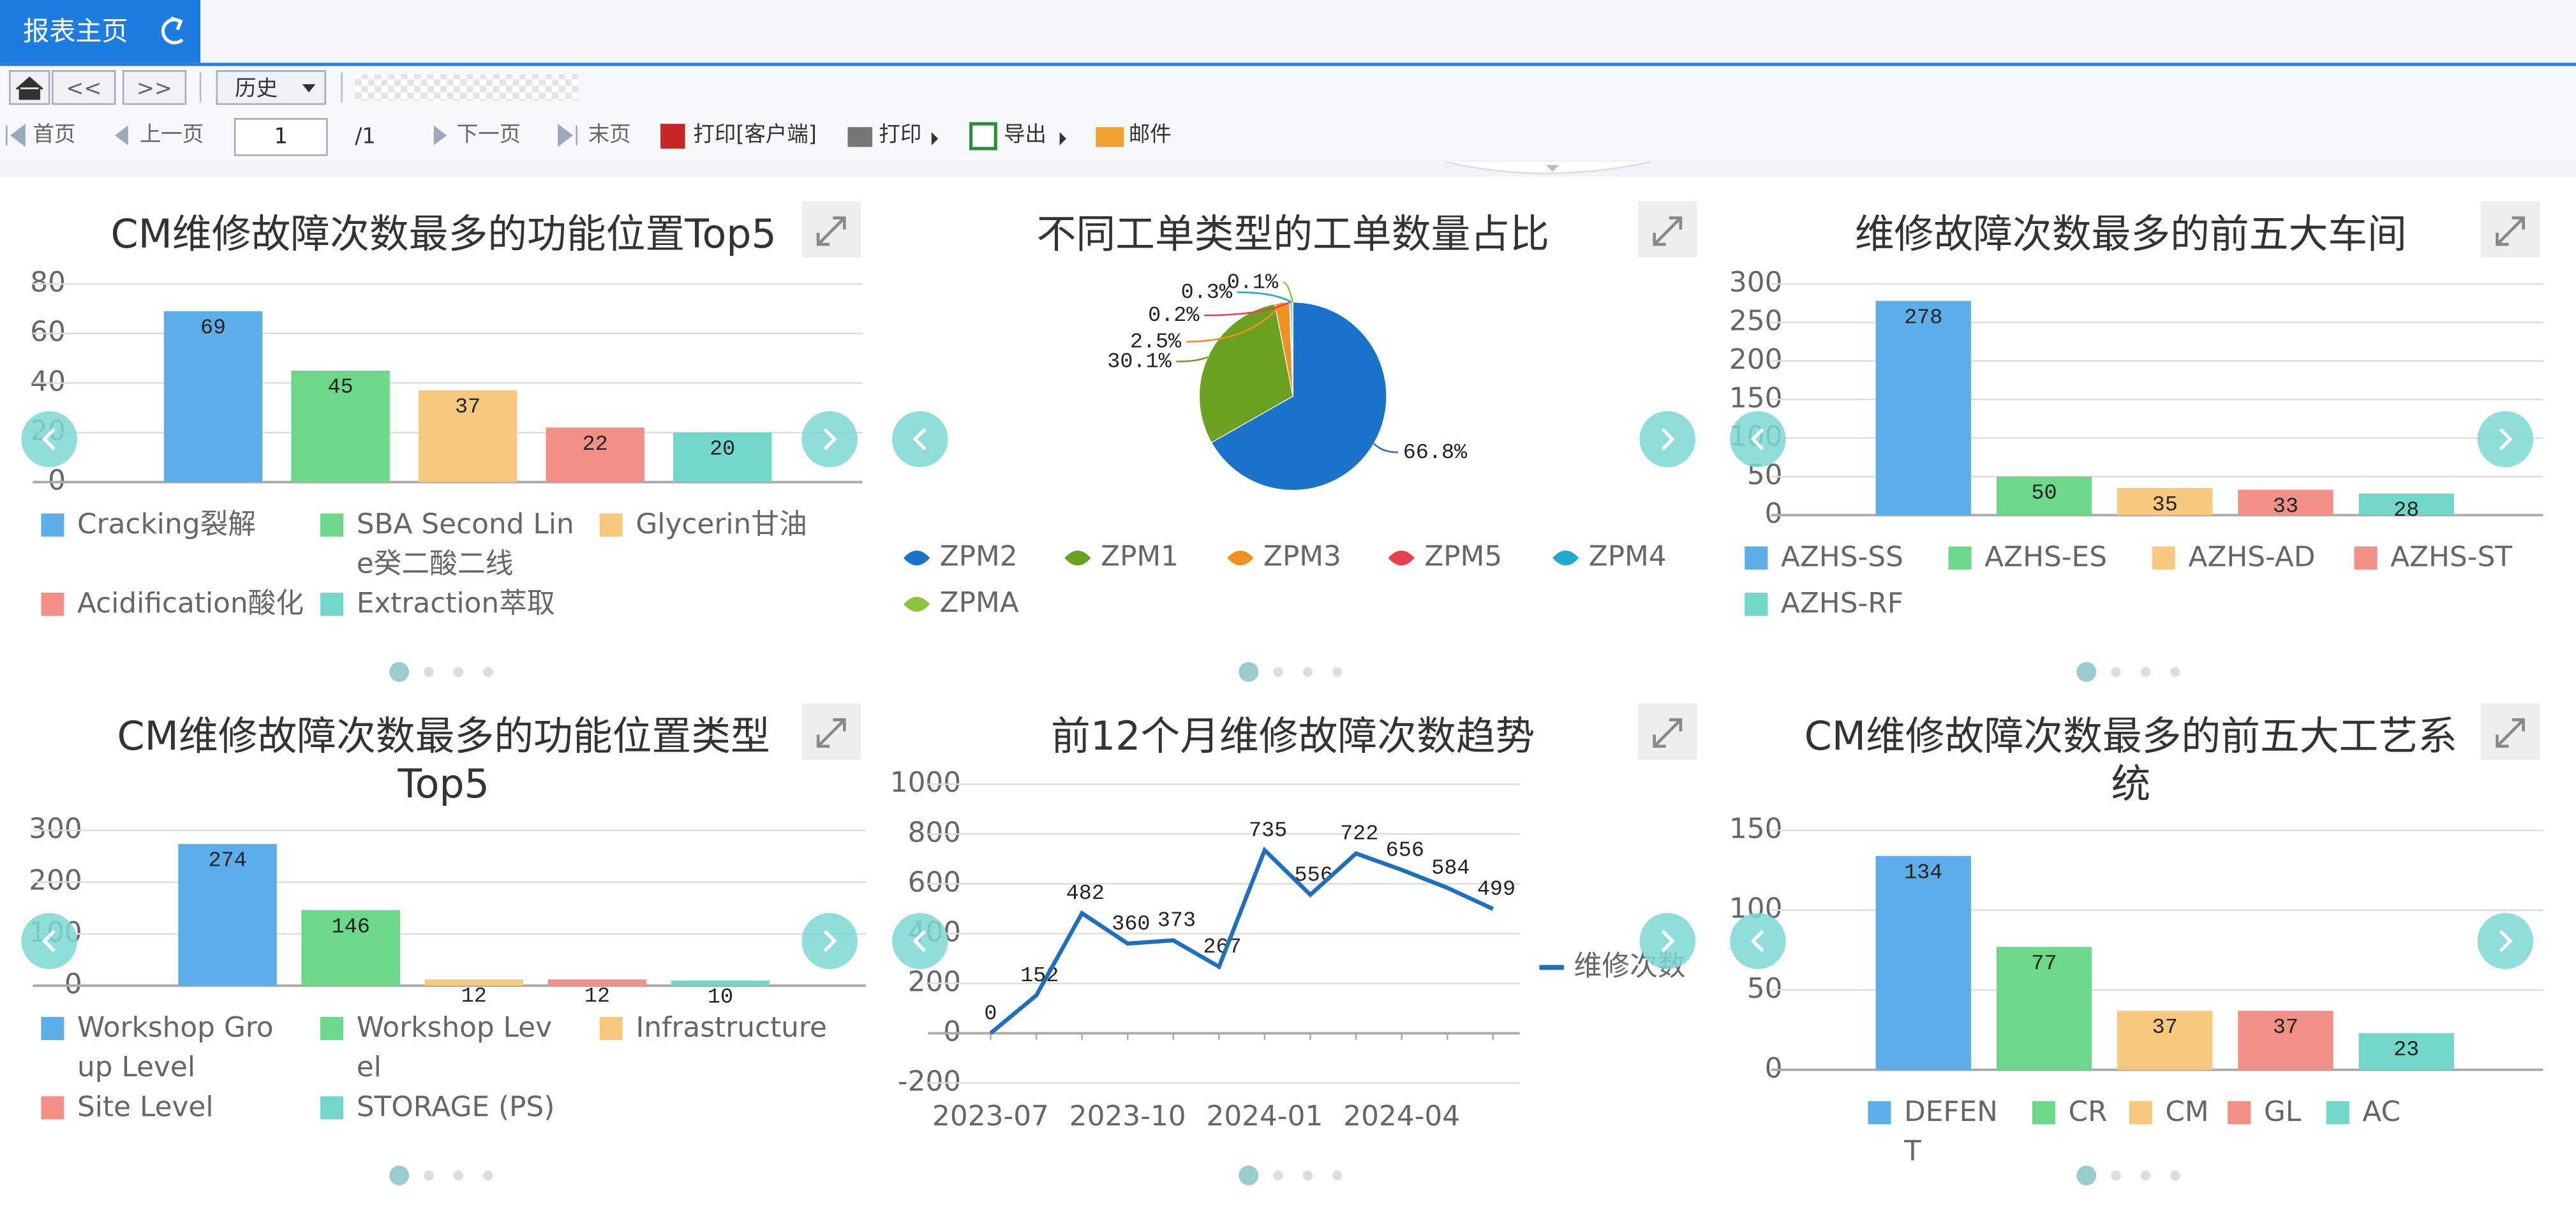 Image resolution: width=2576 pixels, height=1216 pixels. Describe the element at coordinates (440, 135) in the screenshot. I see `next-icon` at that location.